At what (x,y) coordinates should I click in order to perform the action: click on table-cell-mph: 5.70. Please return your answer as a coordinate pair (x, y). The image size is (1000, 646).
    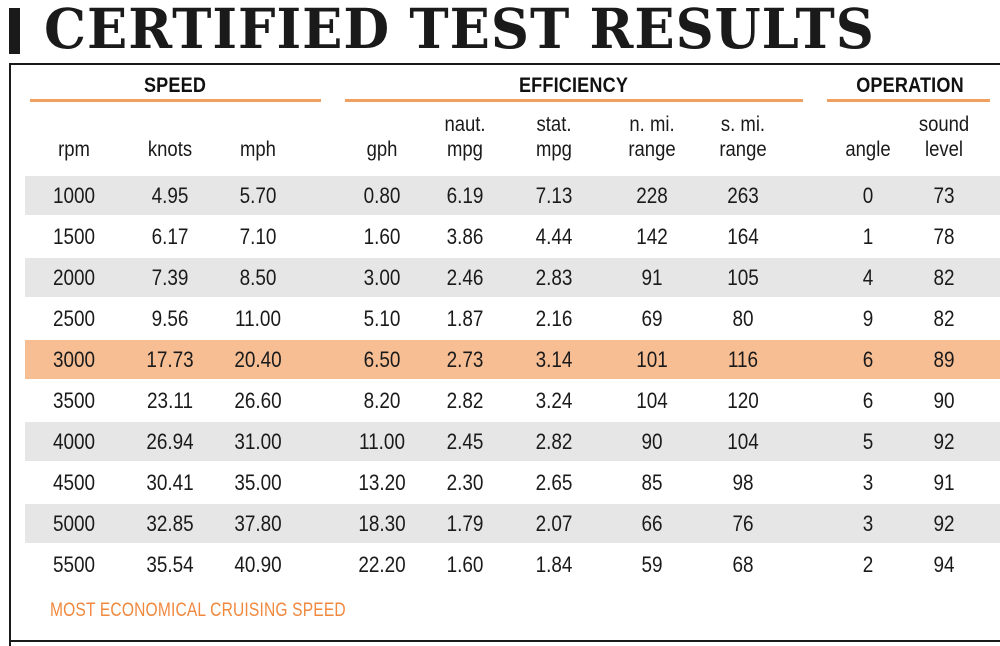
    Looking at the image, I should click on (258, 195).